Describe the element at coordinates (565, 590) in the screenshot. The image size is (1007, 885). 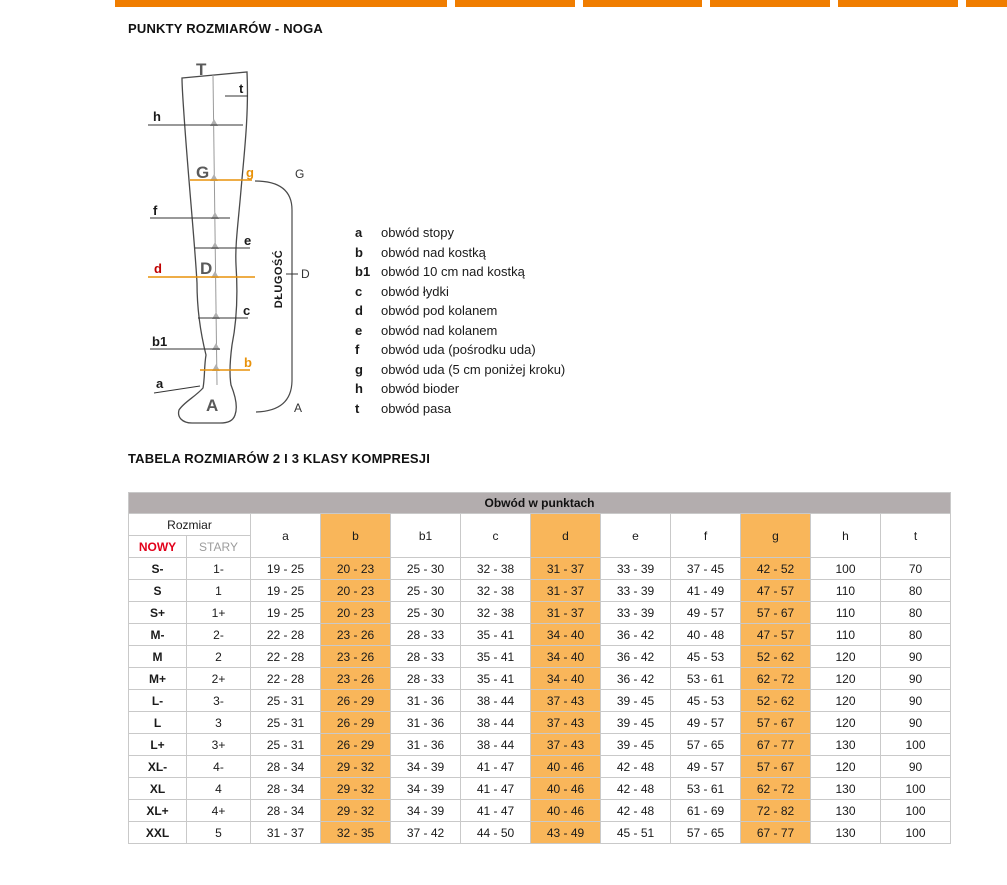
I see `value-cell-d: 31 - 37` at that location.